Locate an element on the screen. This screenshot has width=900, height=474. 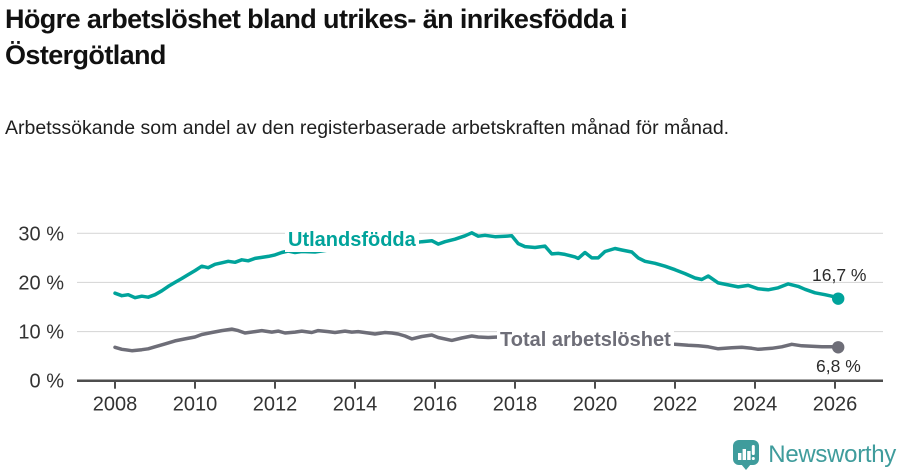
y-axis-tick-label: 0 % is located at coordinates (47, 382).